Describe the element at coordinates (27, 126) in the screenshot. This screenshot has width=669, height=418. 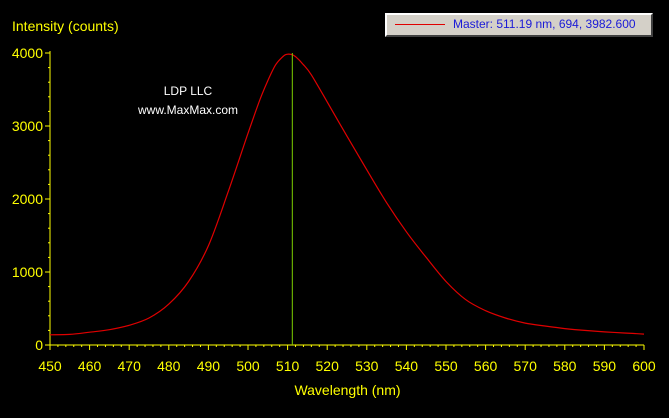
I see `y-tick-label: 3000` at that location.